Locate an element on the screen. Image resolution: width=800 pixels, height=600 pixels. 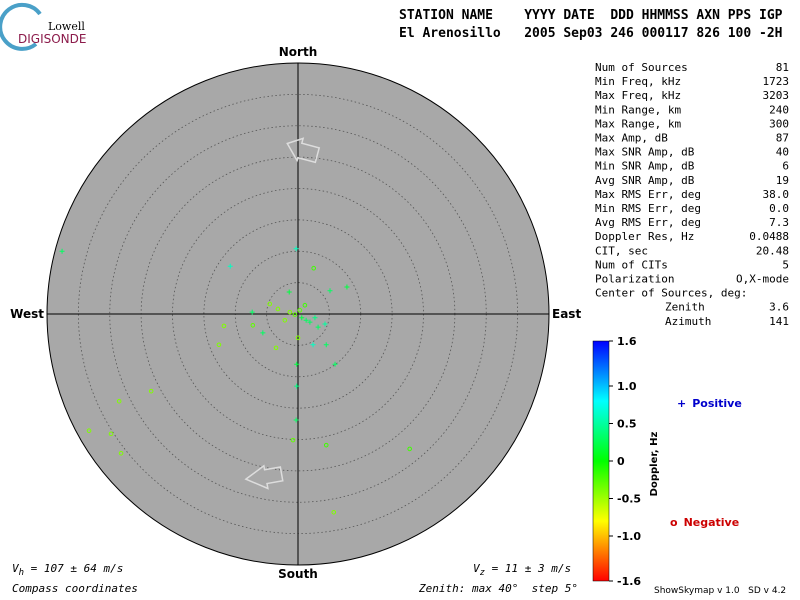
legend-negative: o Negative is located at coordinates (704, 522).